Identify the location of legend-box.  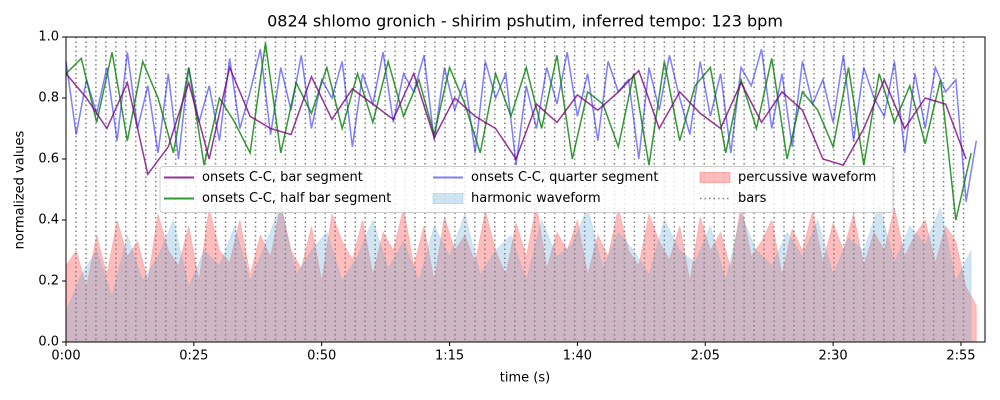
(526, 189).